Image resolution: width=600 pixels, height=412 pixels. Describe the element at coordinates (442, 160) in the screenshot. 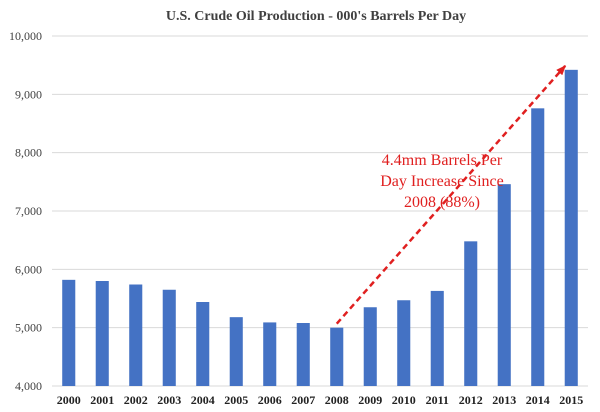

I see `annotation-line: 4.4mm Barrels Per` at that location.